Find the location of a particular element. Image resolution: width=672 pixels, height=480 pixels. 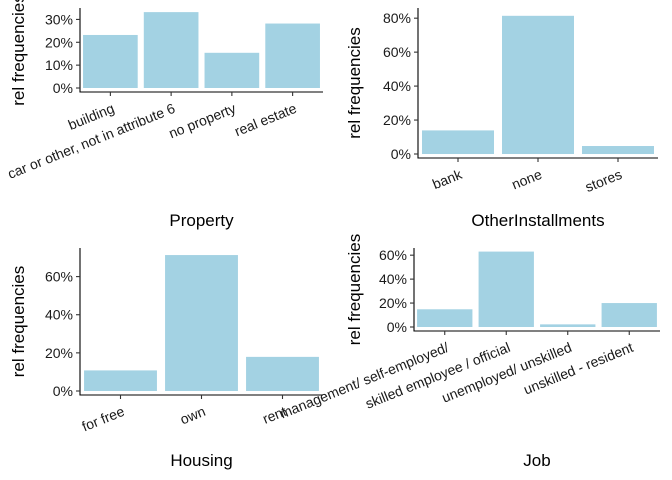

x-tick-label: unskilled - resident is located at coordinates (578, 368).